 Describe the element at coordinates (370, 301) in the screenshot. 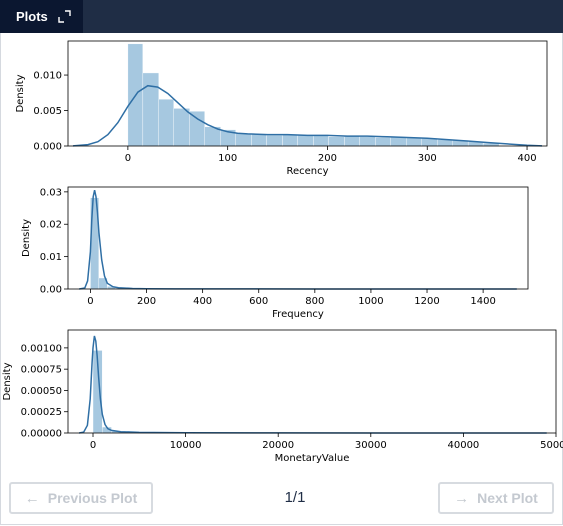

I see `x-tick-label: 1000` at that location.